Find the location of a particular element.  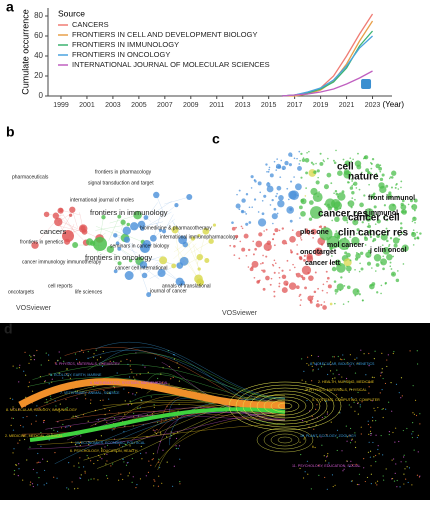

node-label: cancer cell international is located at coordinates (141, 268).